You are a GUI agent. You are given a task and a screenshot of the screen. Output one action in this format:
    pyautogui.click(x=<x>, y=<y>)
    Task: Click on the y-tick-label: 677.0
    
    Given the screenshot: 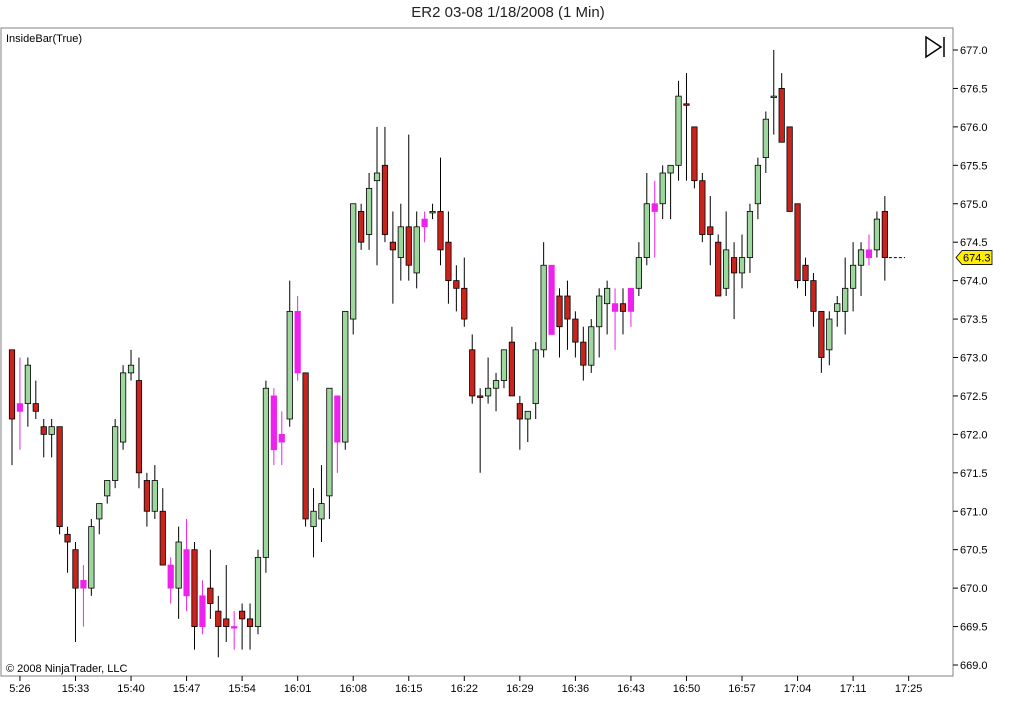 What is the action you would take?
    pyautogui.click(x=974, y=51)
    